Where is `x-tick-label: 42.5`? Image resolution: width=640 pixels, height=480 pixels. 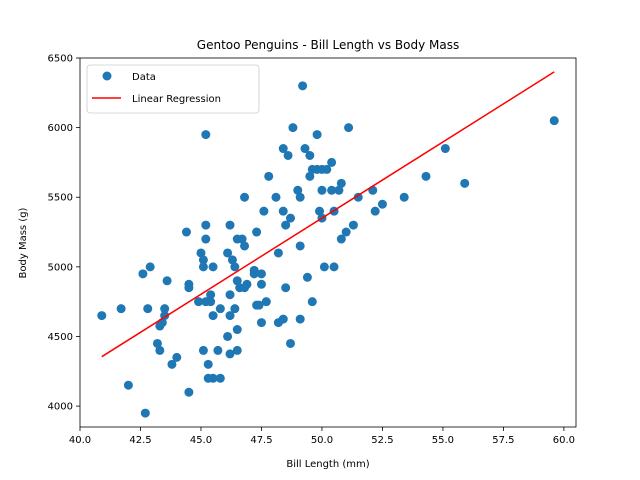 x-tick-label: 42.5 is located at coordinates (140, 440).